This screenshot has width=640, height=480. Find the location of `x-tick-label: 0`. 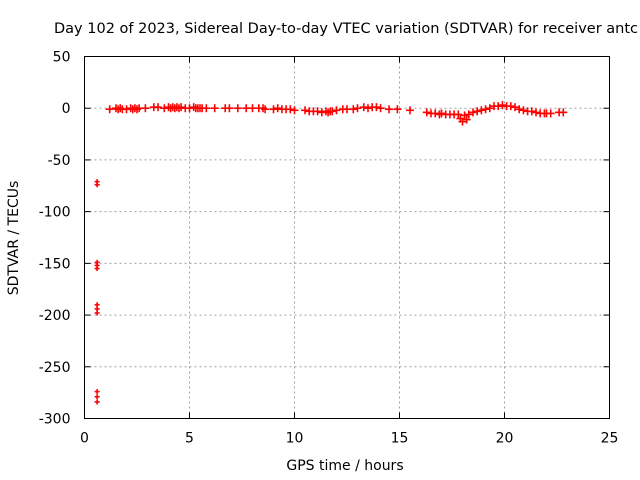

x-tick-label: 0 is located at coordinates (84, 439).